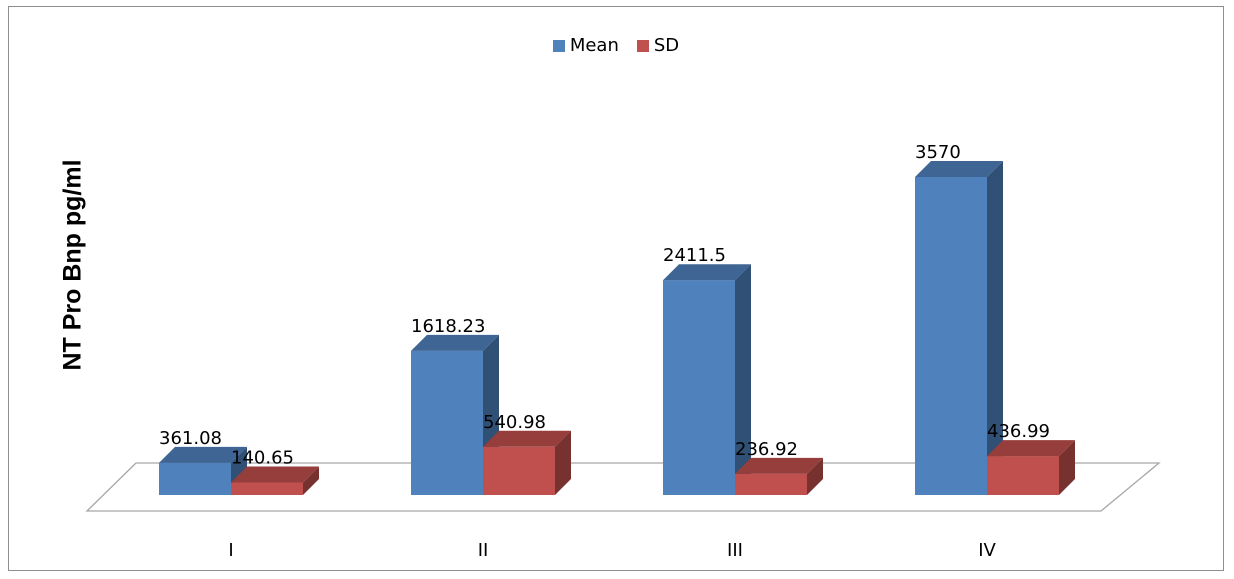  Describe the element at coordinates (1031, 448) in the screenshot. I see `bar-sd-4-top` at that location.